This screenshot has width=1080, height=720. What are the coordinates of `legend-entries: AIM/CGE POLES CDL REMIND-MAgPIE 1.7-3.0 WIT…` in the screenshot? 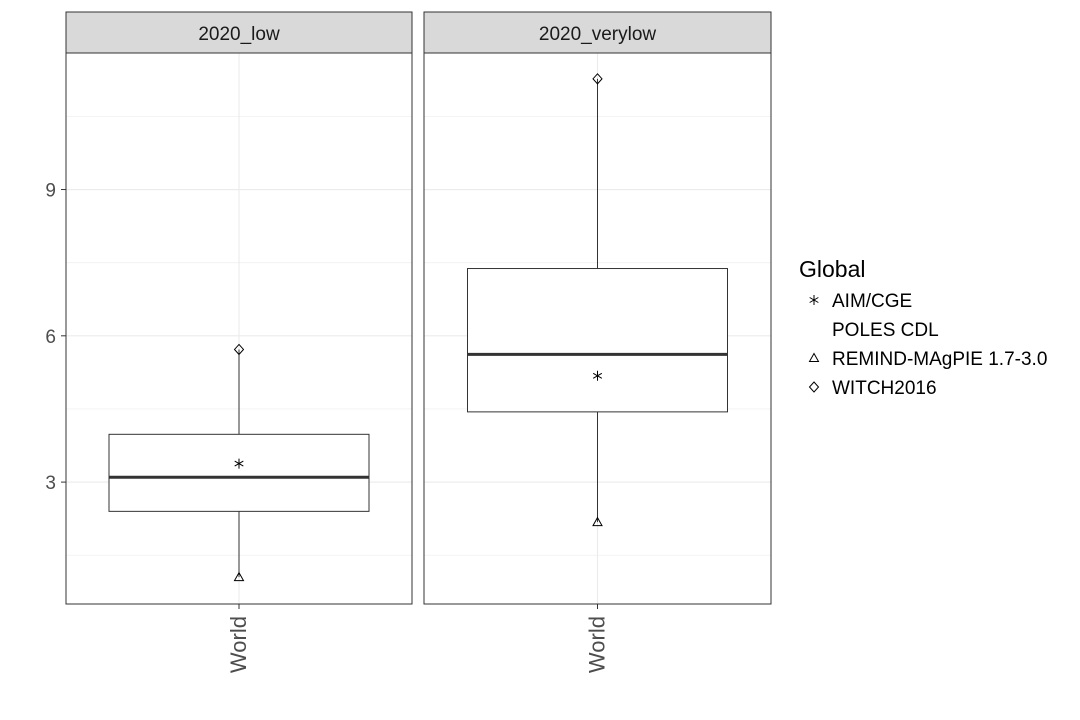 It's located at (927, 345).